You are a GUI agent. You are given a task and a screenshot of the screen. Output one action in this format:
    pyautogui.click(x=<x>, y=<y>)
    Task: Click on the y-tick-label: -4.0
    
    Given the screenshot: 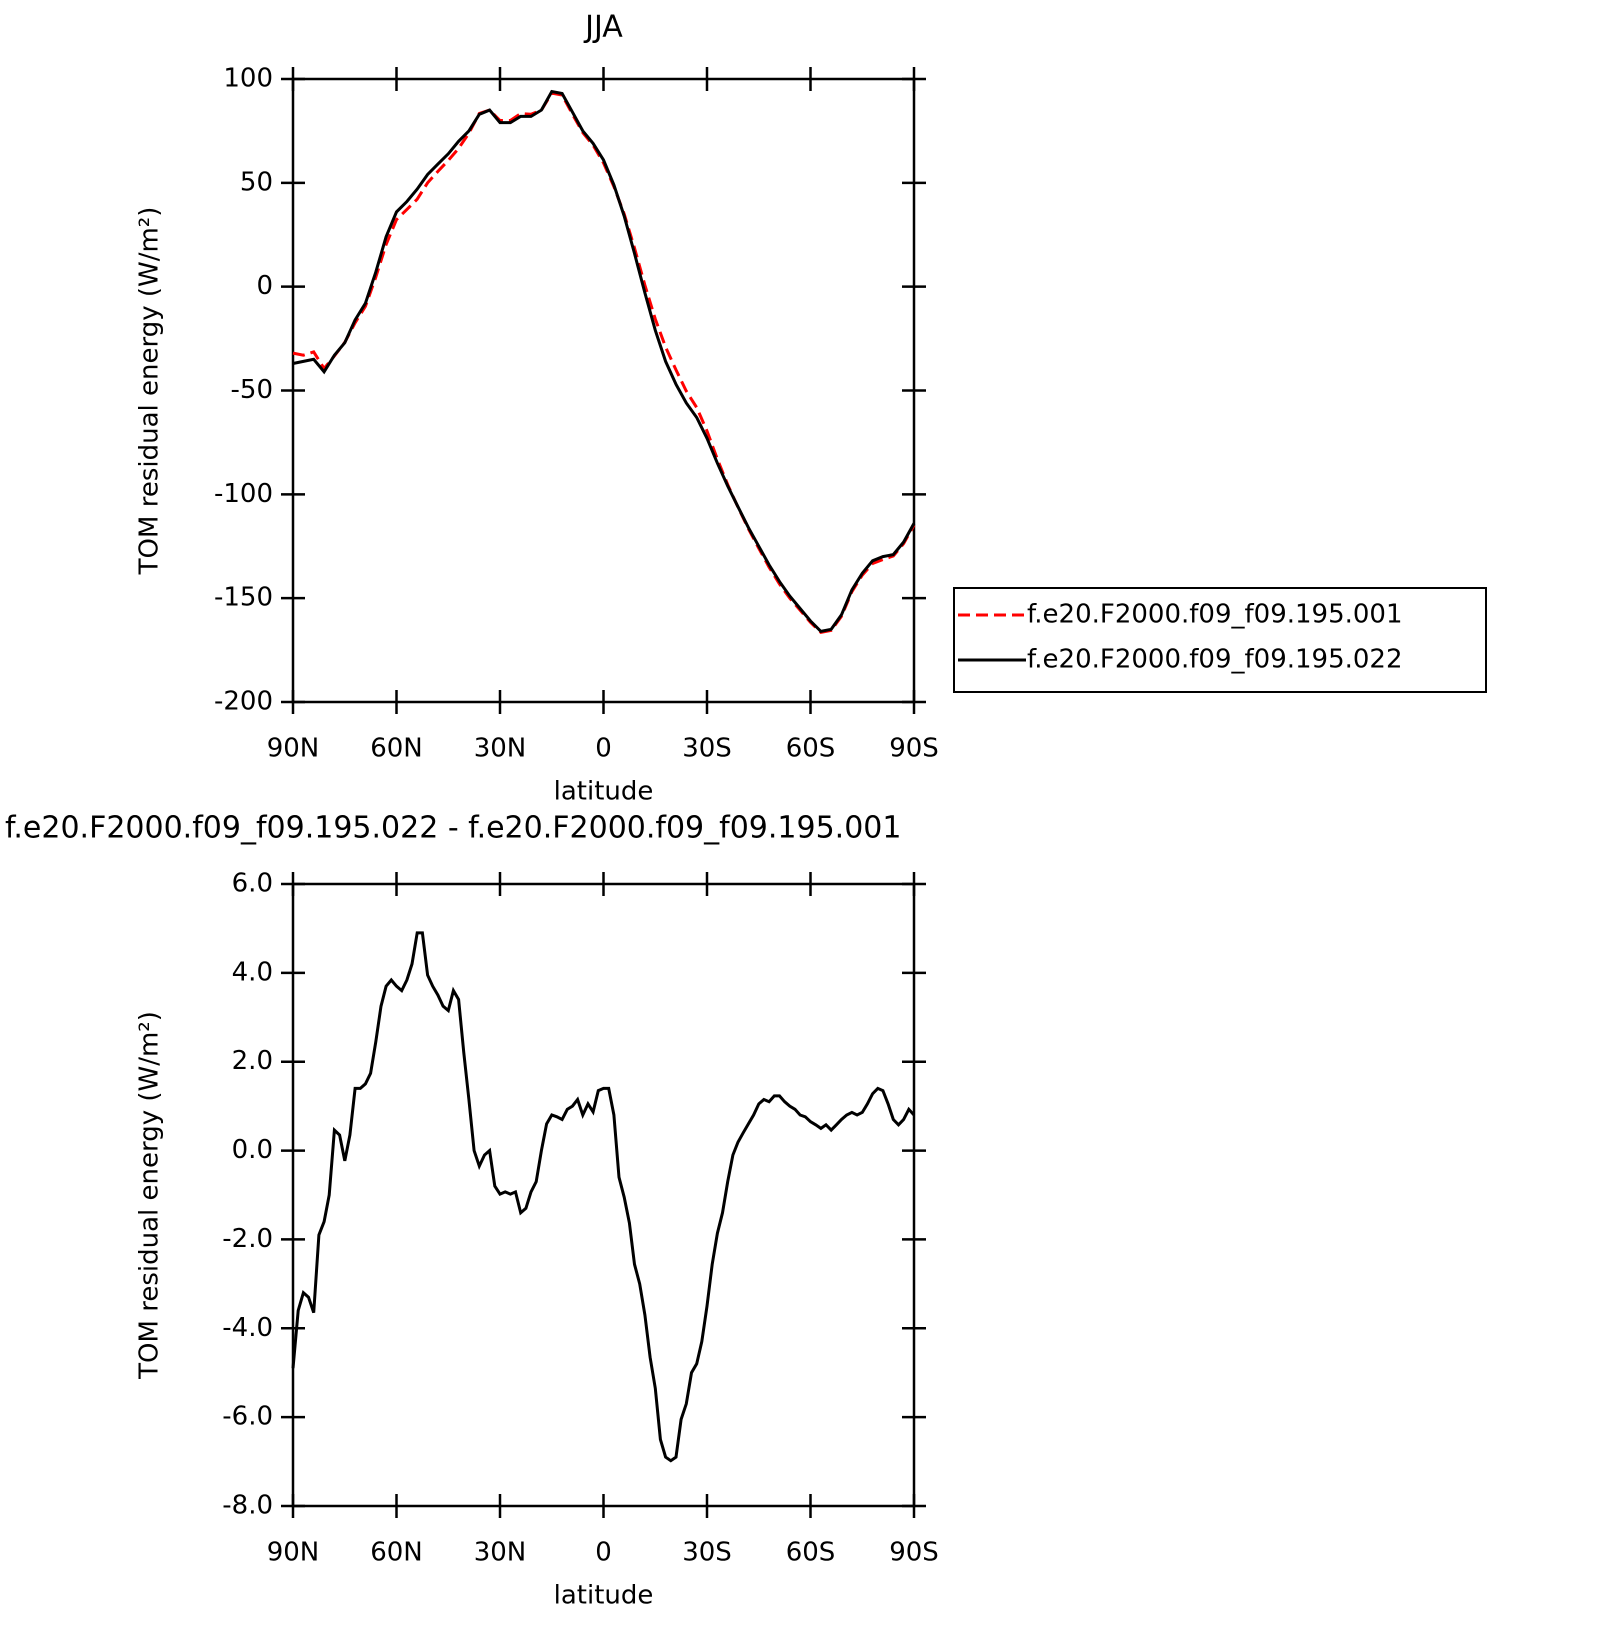 What is the action you would take?
    pyautogui.click(x=247, y=1328)
    